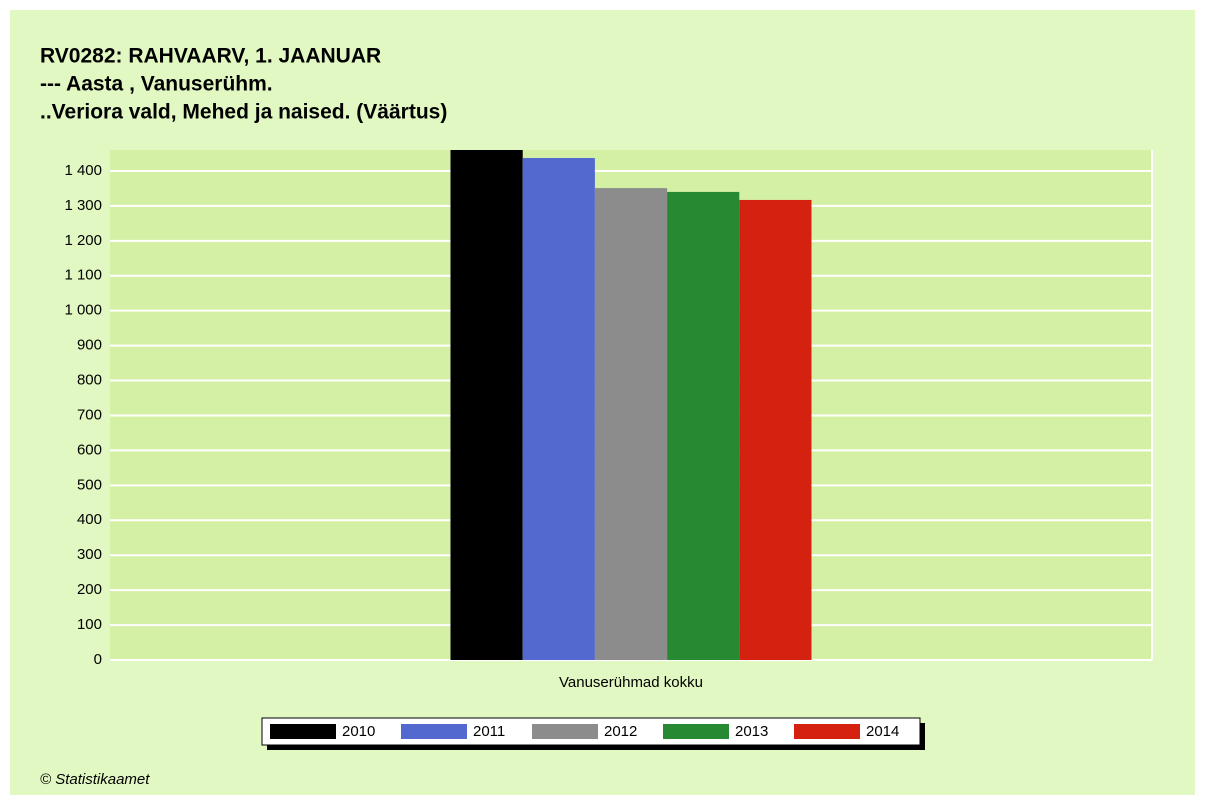 The width and height of the screenshot is (1205, 805). I want to click on y-tick-label: 300, so click(89, 554).